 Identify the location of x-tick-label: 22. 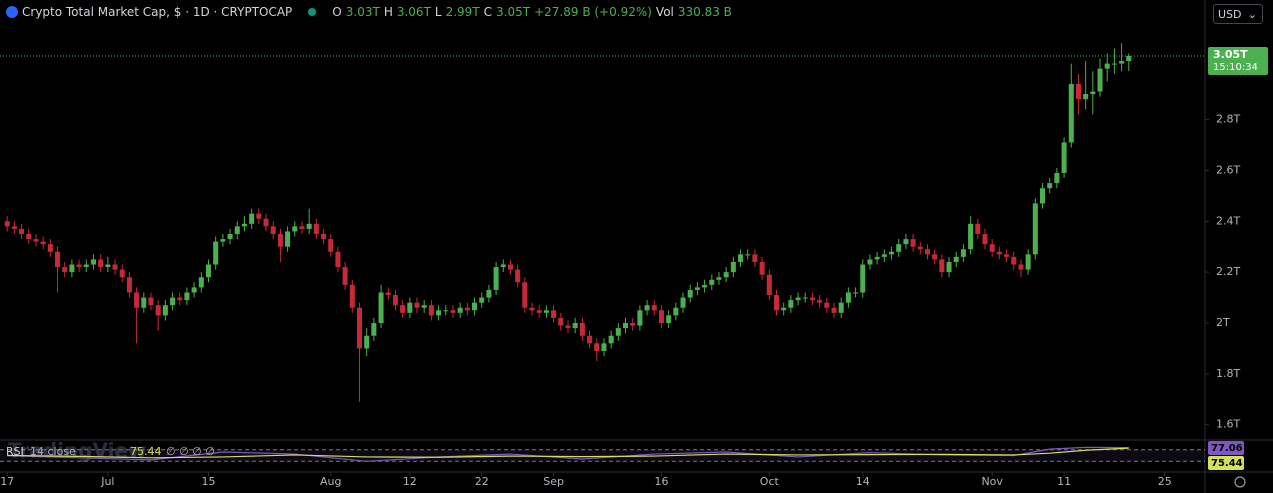
(482, 481).